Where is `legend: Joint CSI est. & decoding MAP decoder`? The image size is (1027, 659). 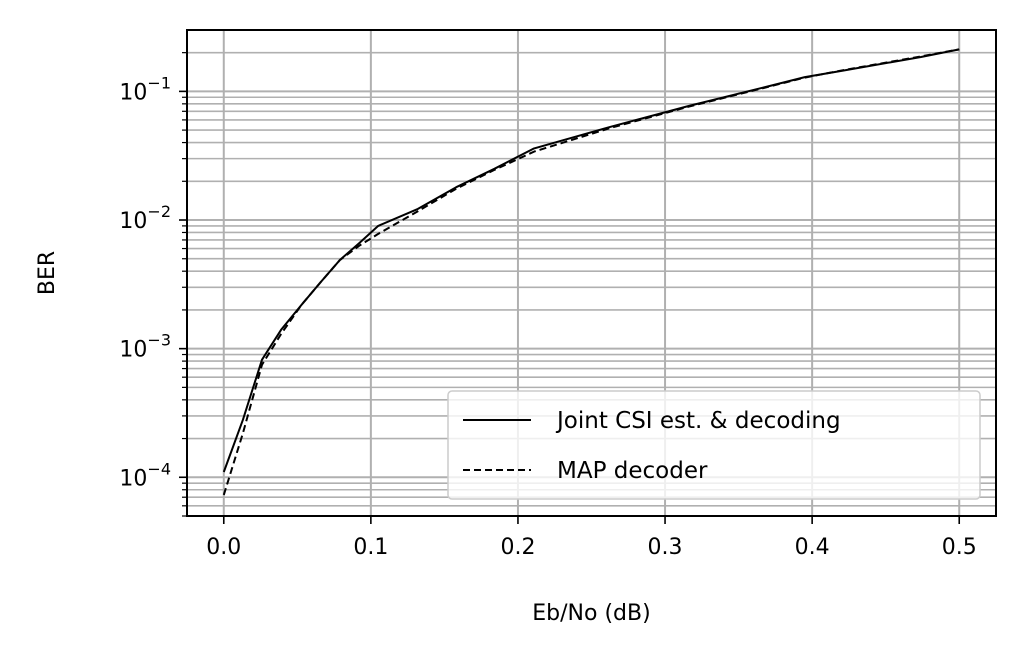 legend: Joint CSI est. & decoding MAP decoder is located at coordinates (714, 445).